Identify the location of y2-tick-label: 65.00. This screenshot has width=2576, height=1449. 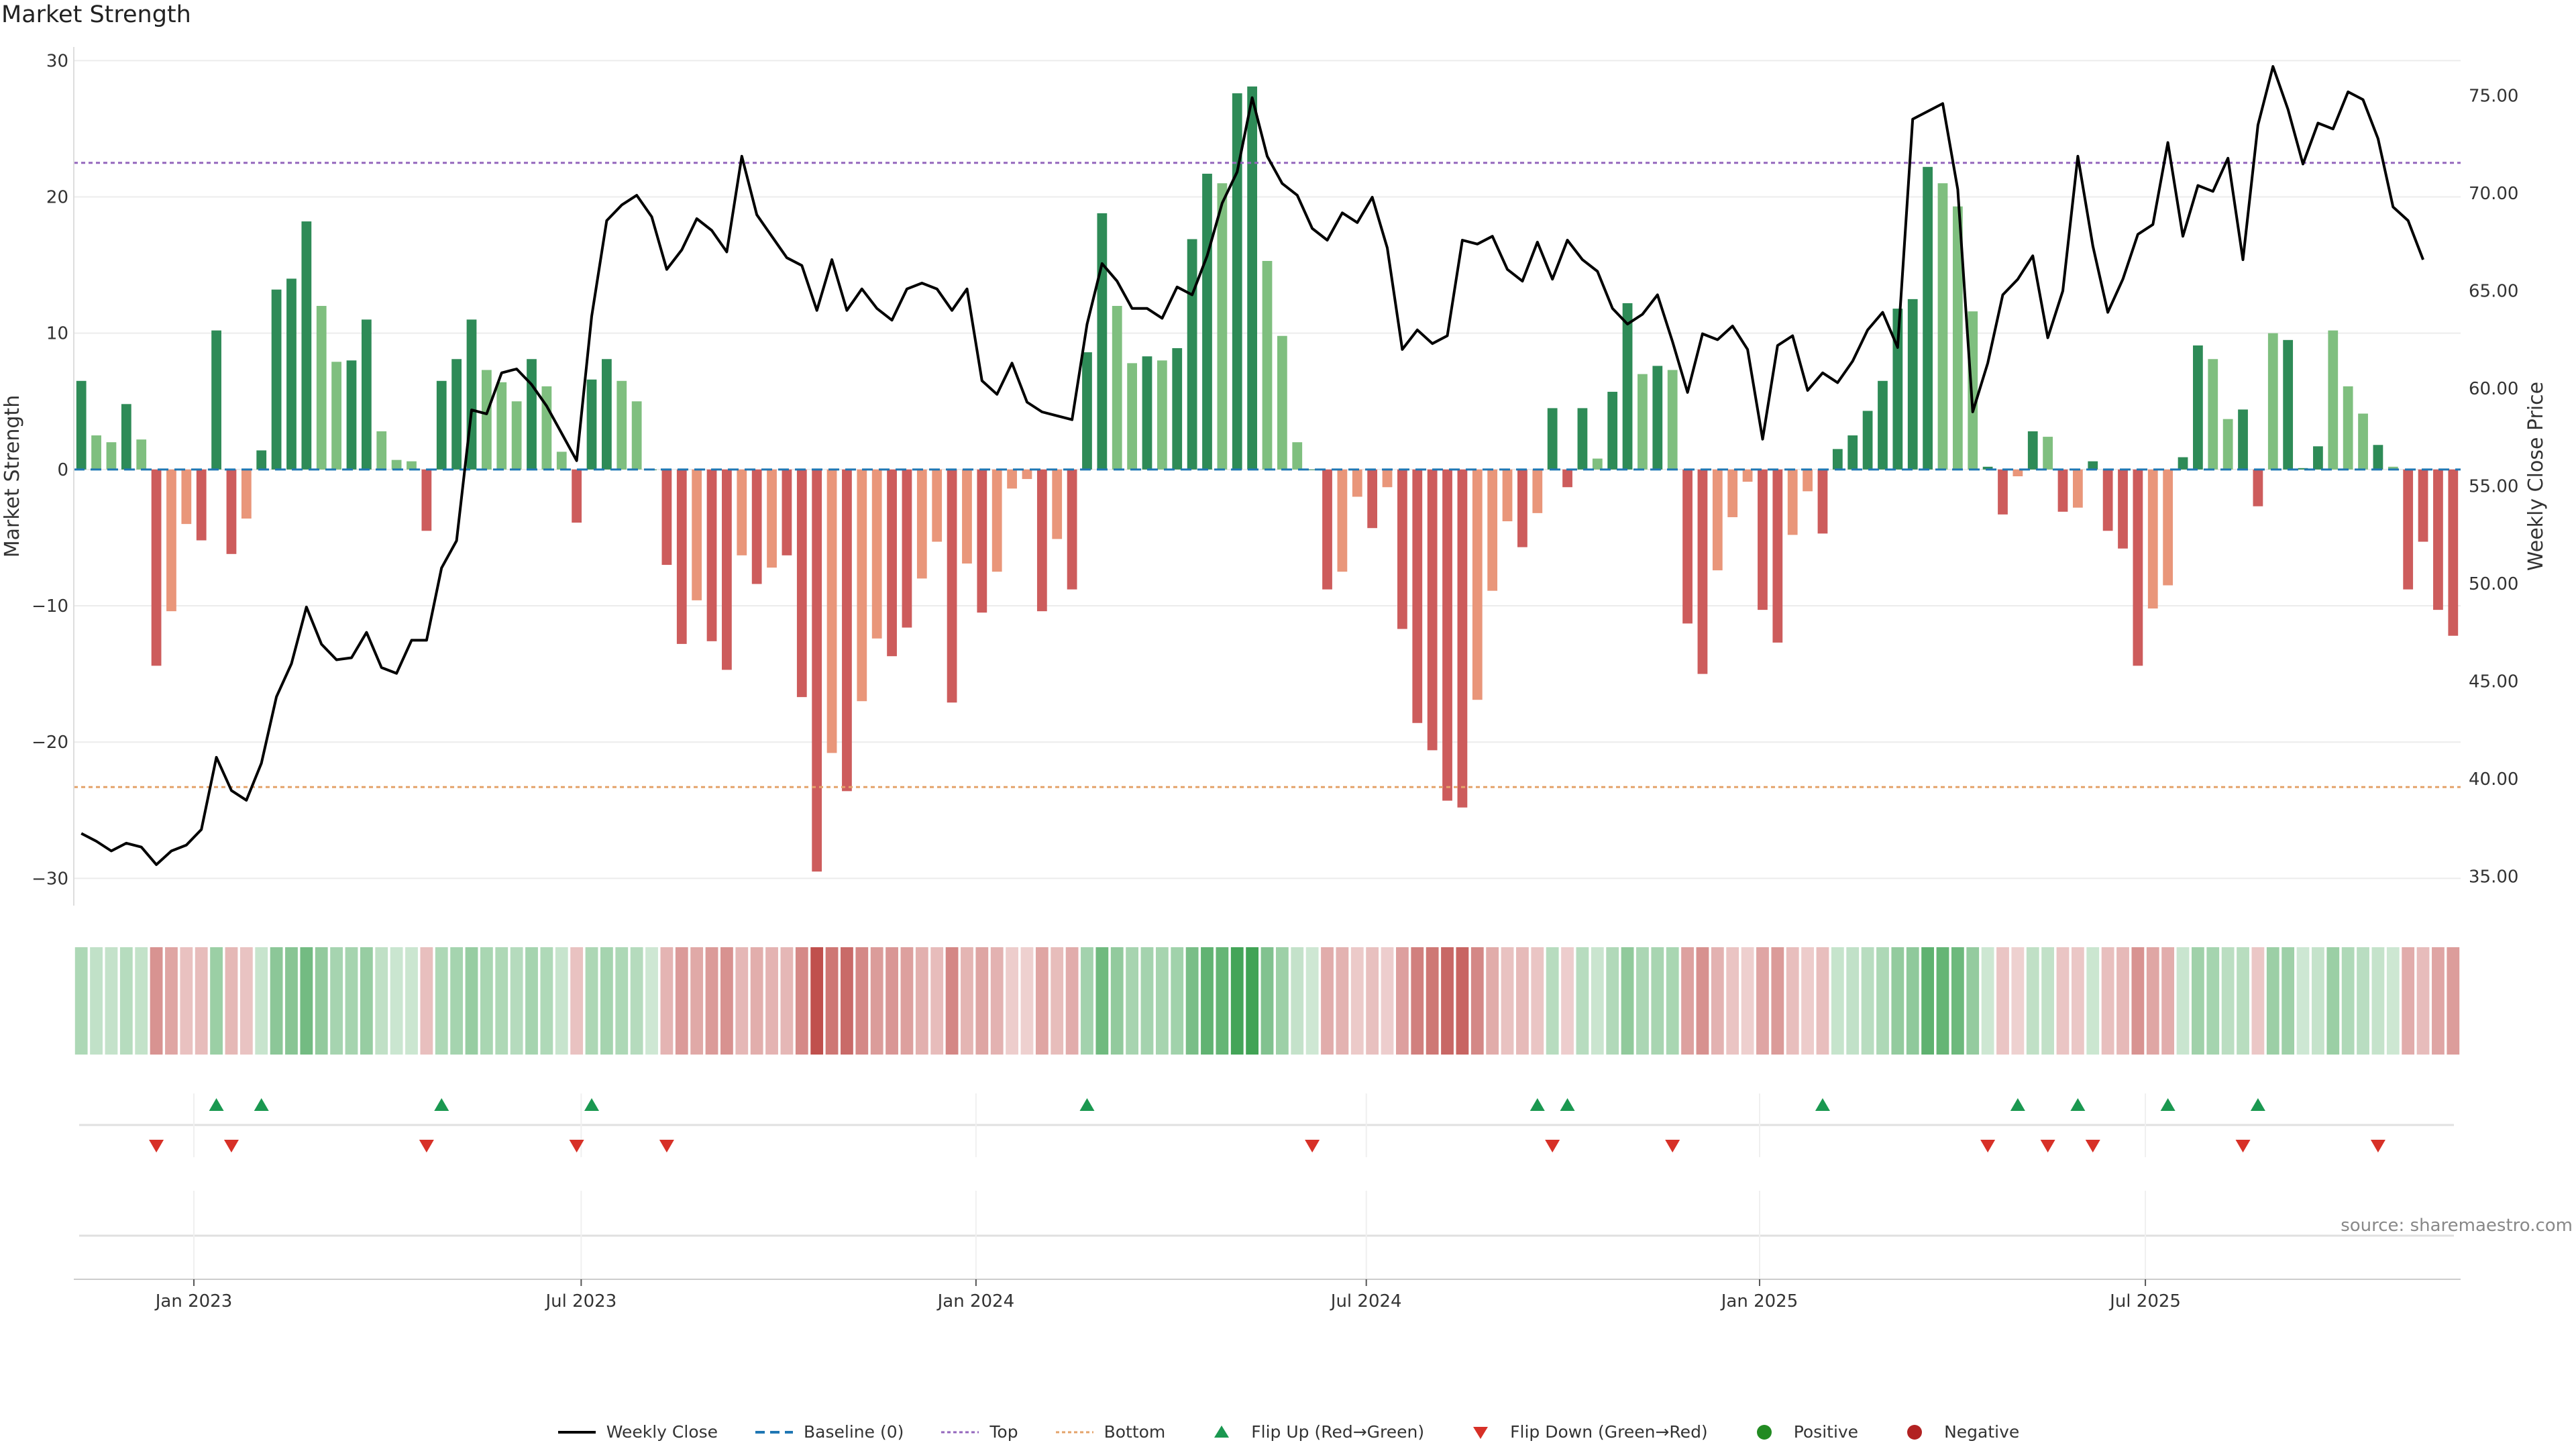
(2493, 292).